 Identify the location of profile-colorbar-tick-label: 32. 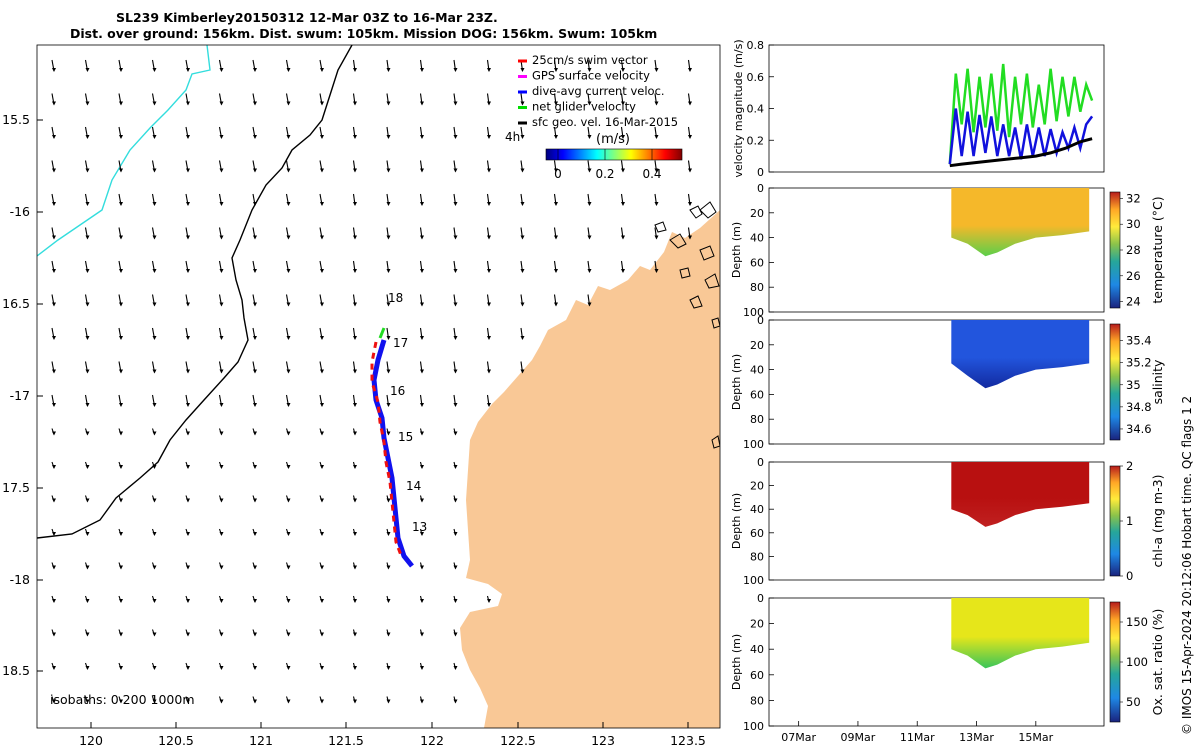
(1133, 198).